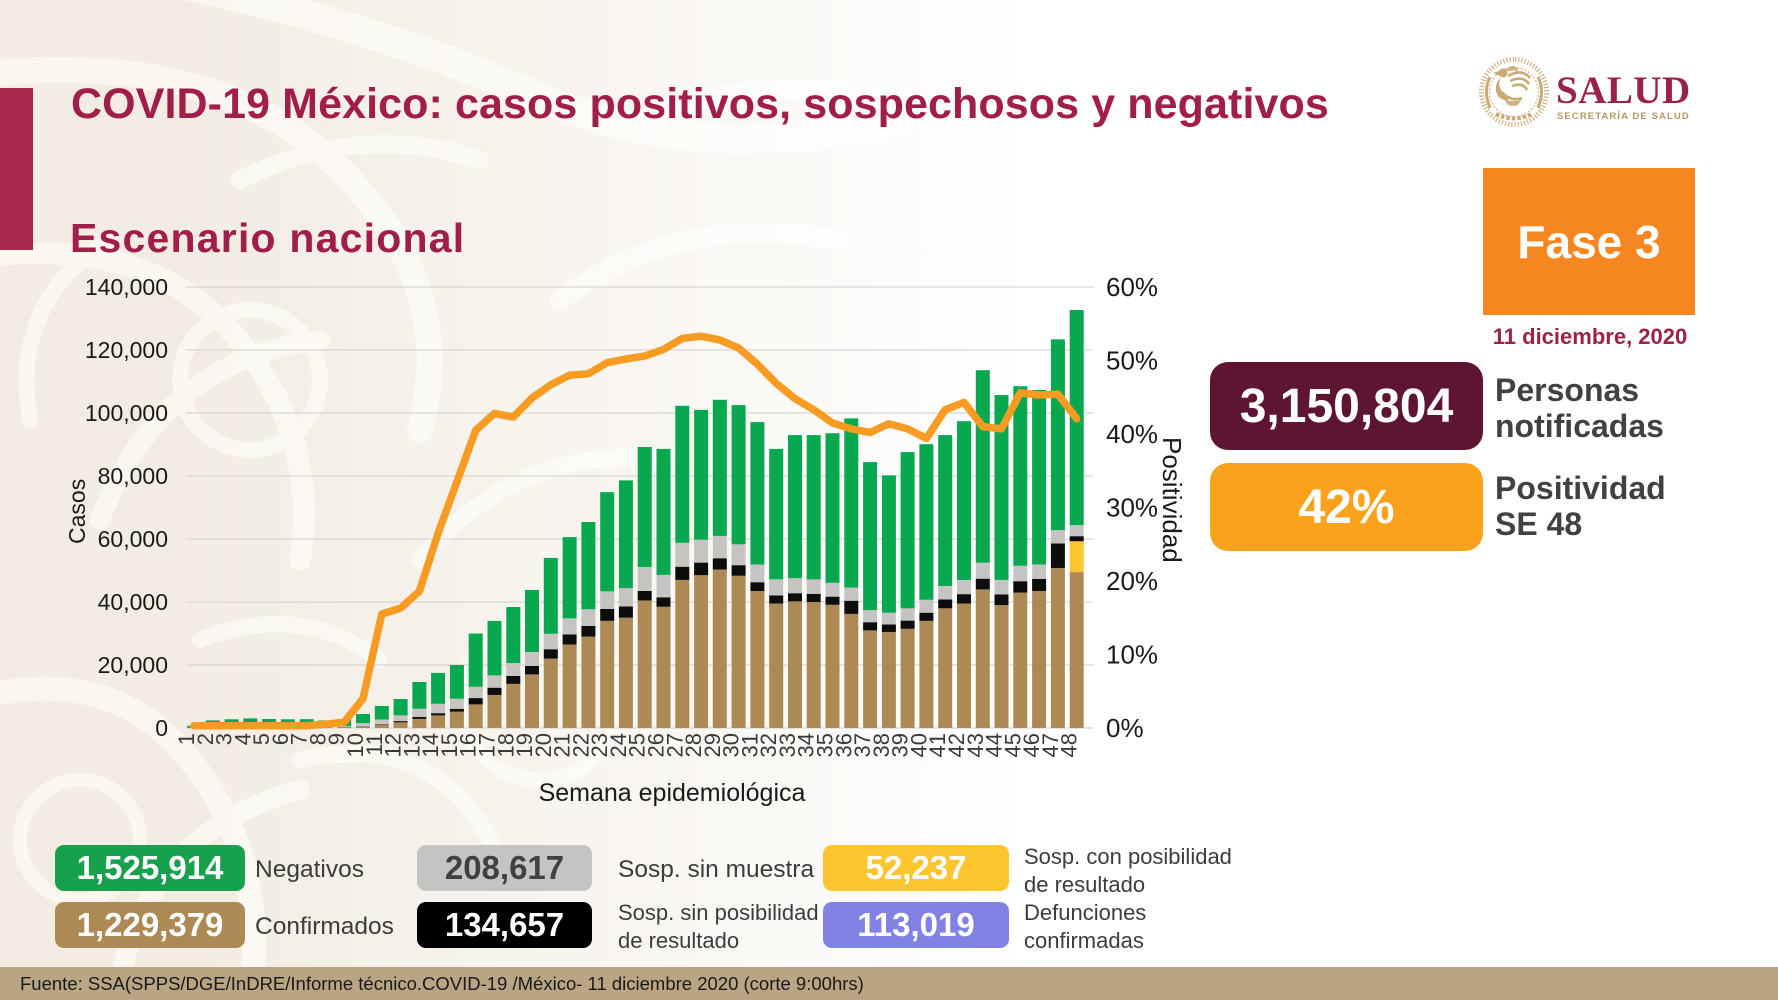 The width and height of the screenshot is (1778, 1000). Describe the element at coordinates (1132, 508) in the screenshot. I see `svg-text: 30%` at that location.